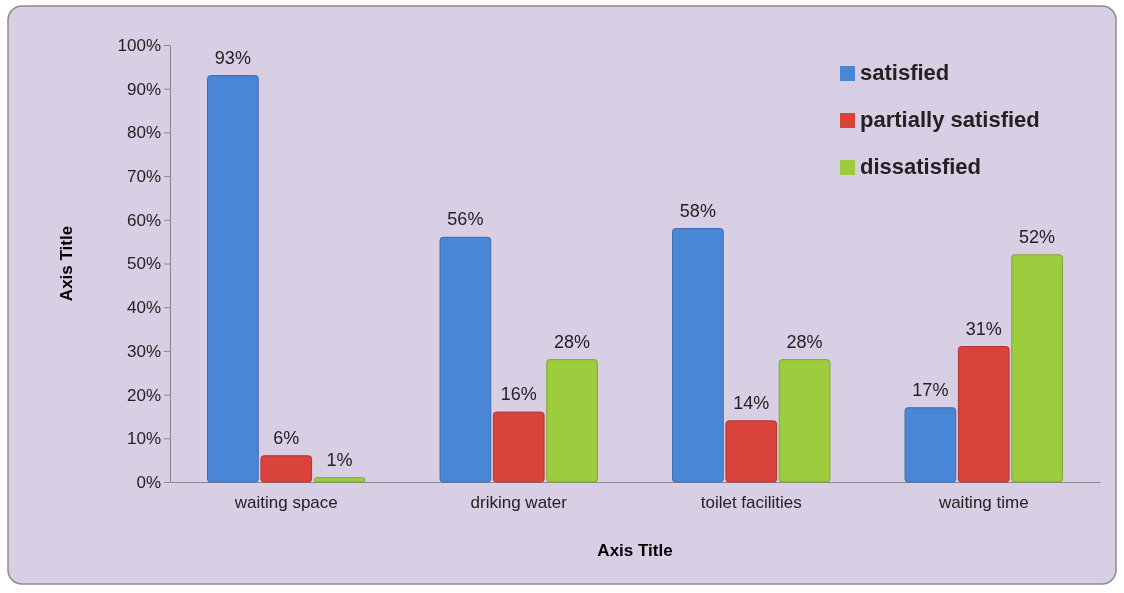 This screenshot has height=593, width=1124. What do you see at coordinates (143, 264) in the screenshot?
I see `y-tick-label: 50%` at bounding box center [143, 264].